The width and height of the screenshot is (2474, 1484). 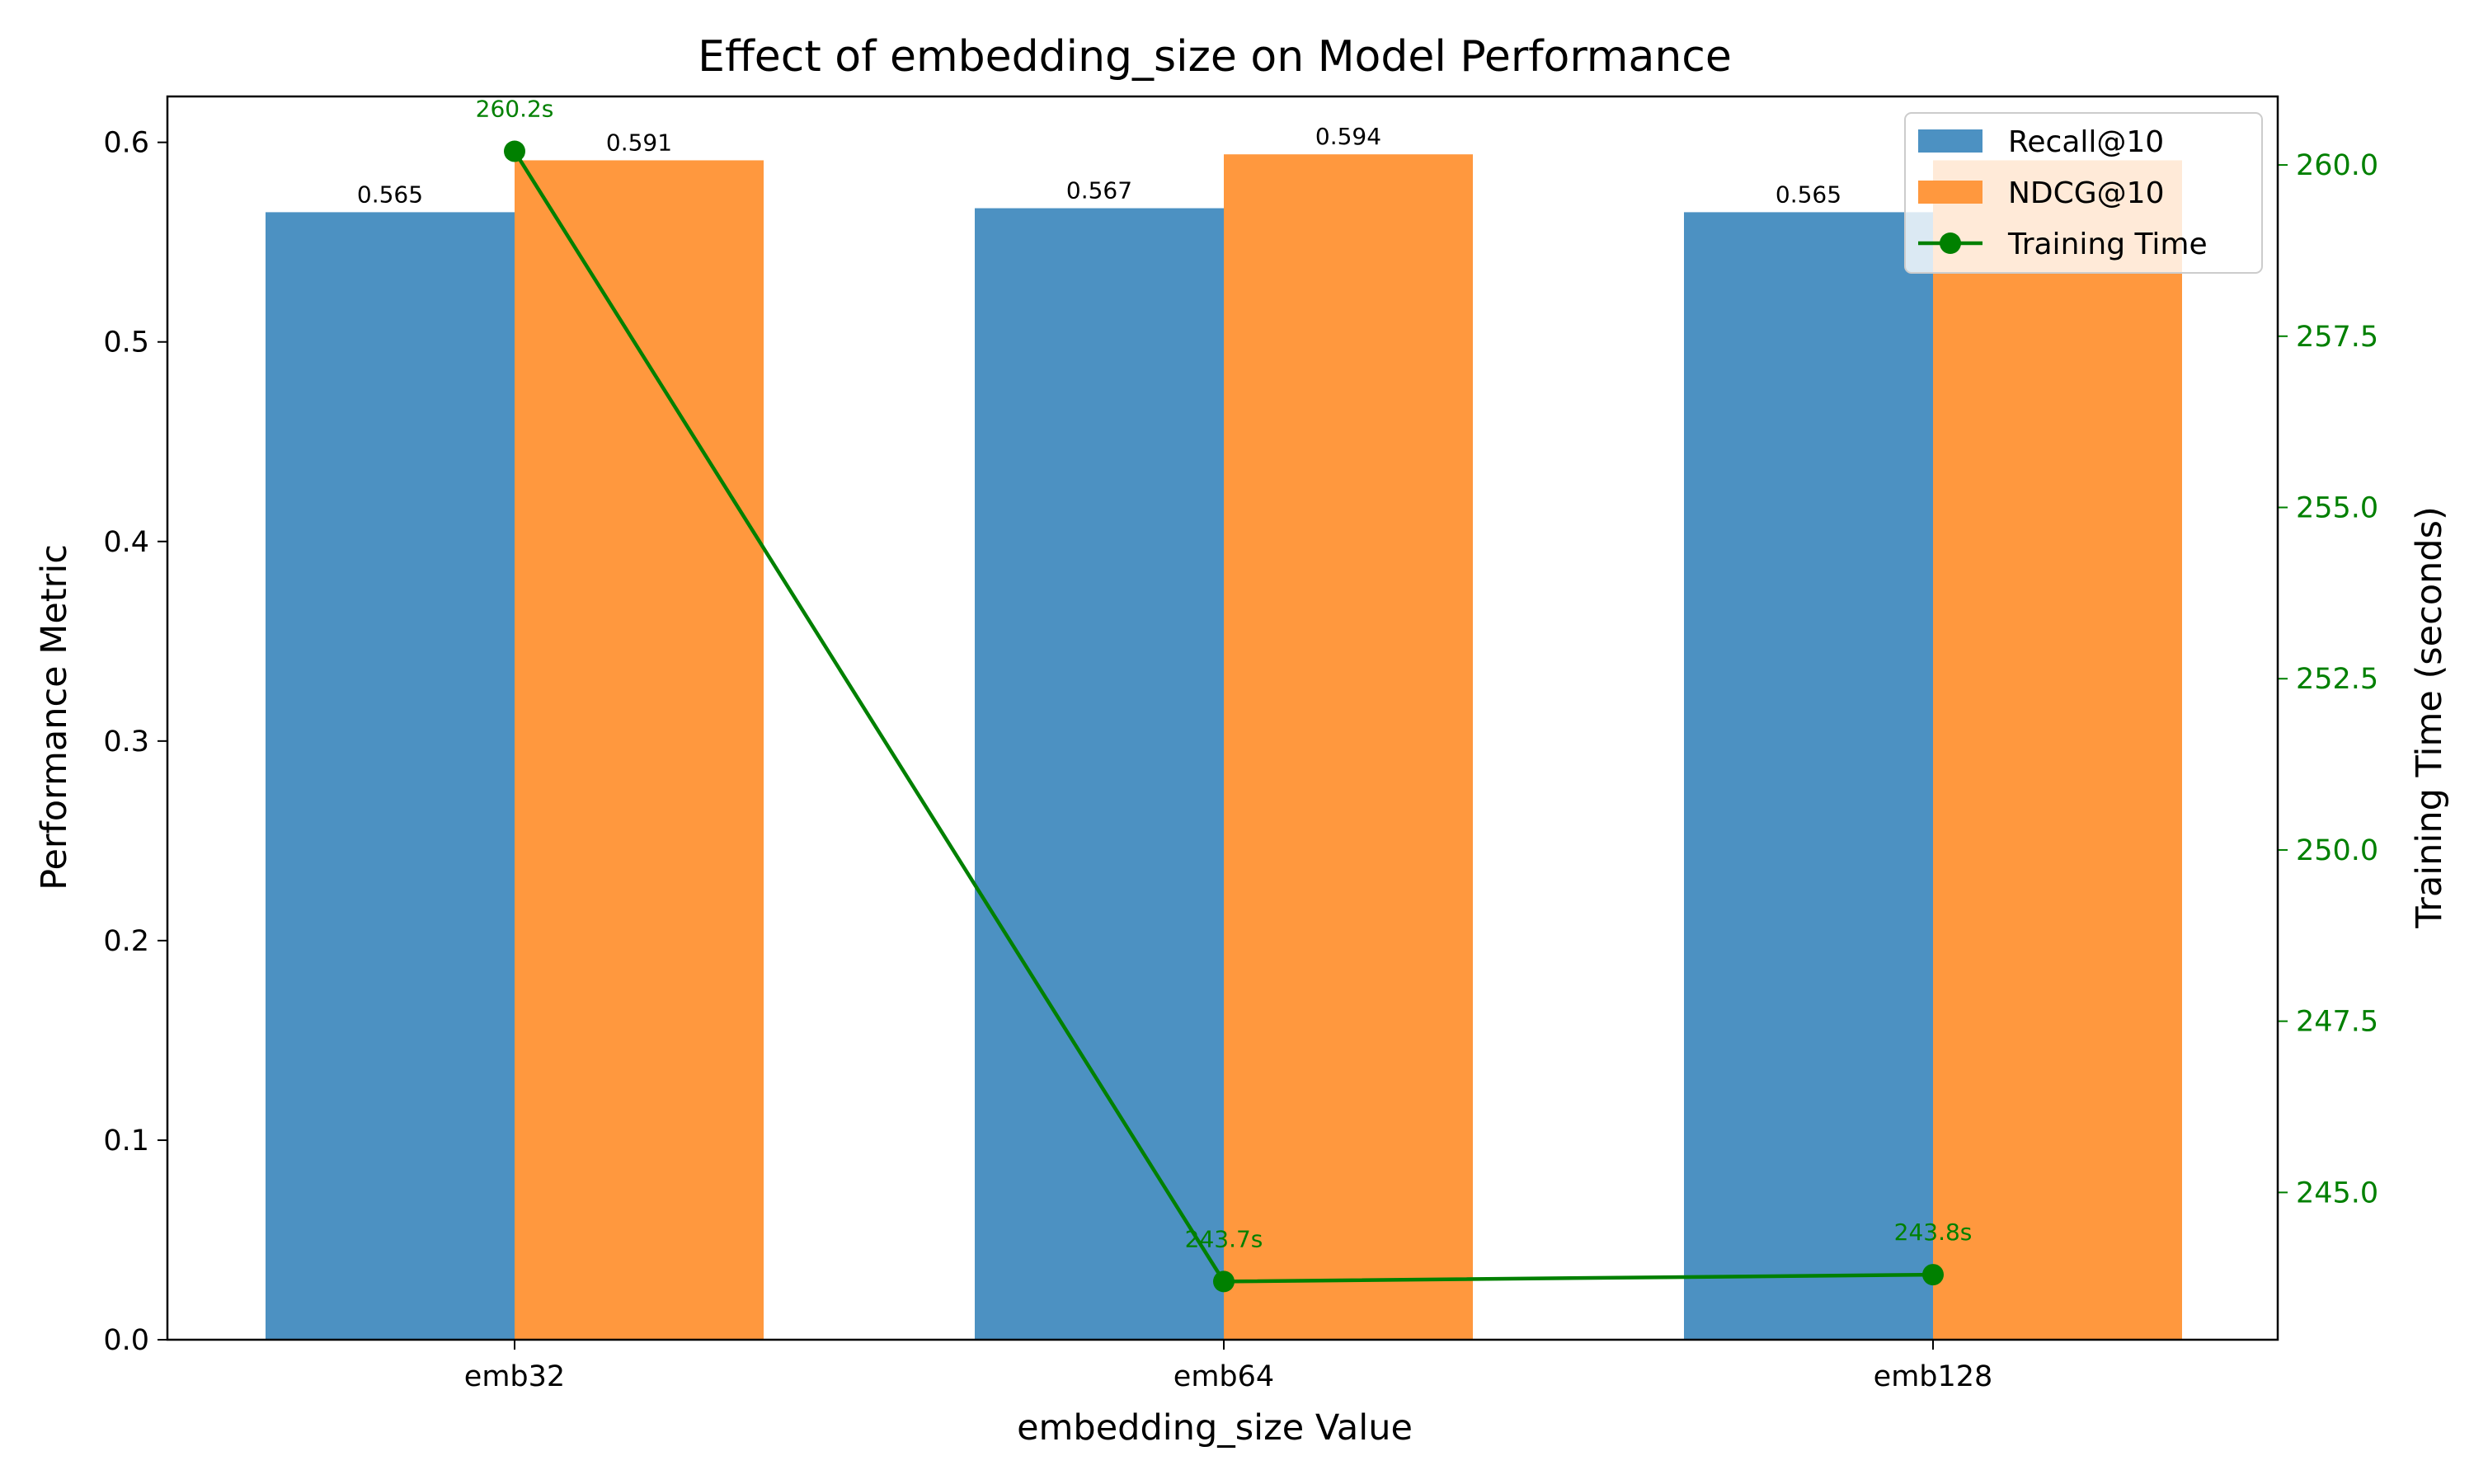 I want to click on y-tick-label: 0.2, so click(x=126, y=942).